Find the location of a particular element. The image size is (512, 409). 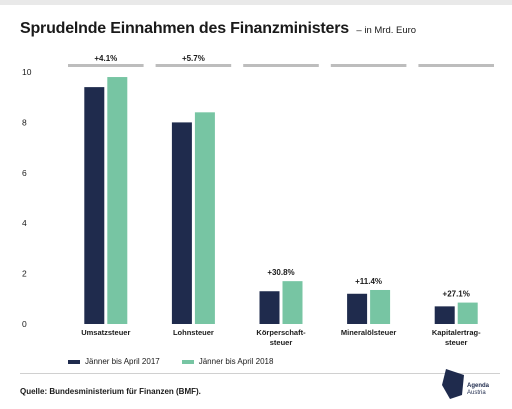

legend-label-2017: Jänner bis April 2017 is located at coordinates (122, 361).